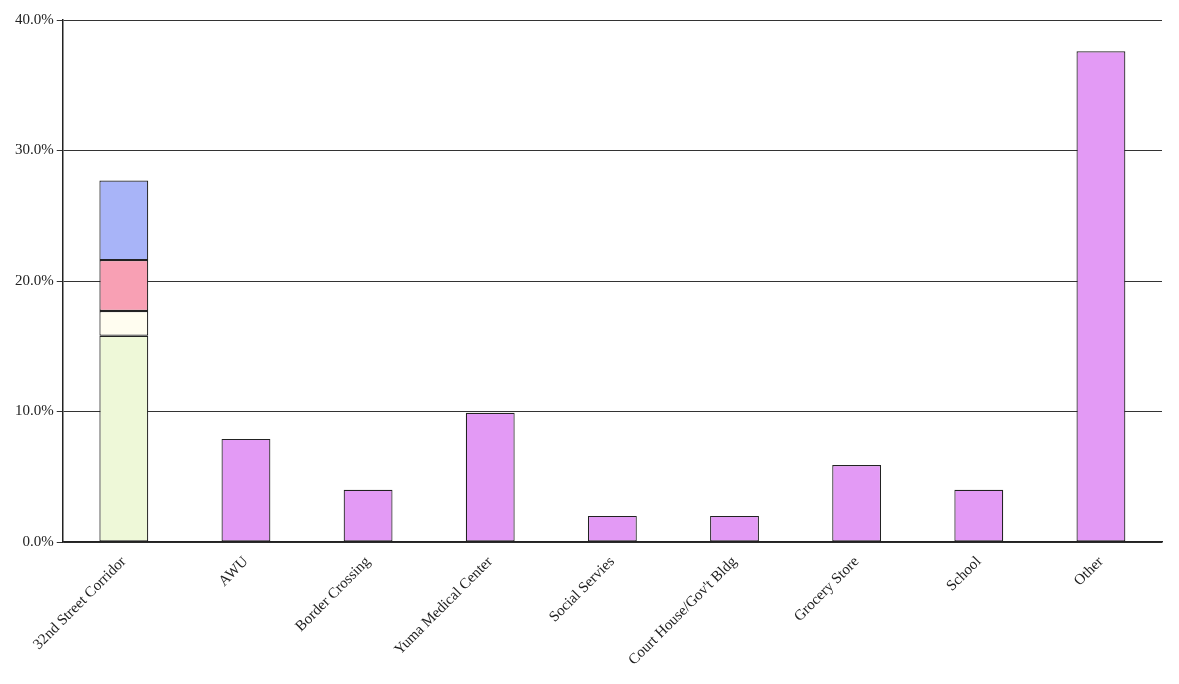  What do you see at coordinates (34, 279) in the screenshot?
I see `y-tick-label: 20.0%` at bounding box center [34, 279].